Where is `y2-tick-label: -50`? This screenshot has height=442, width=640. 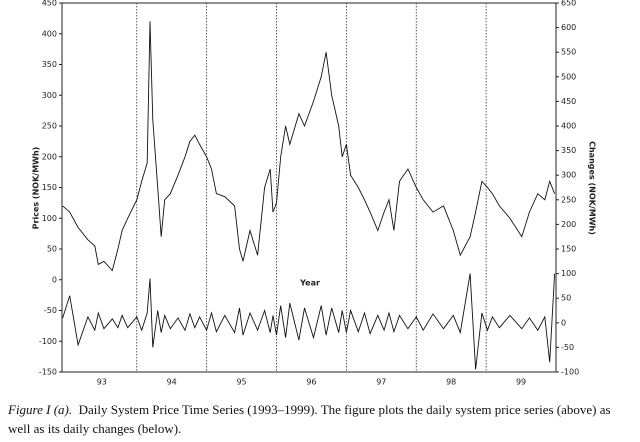 y2-tick-label: -50 is located at coordinates (567, 347).